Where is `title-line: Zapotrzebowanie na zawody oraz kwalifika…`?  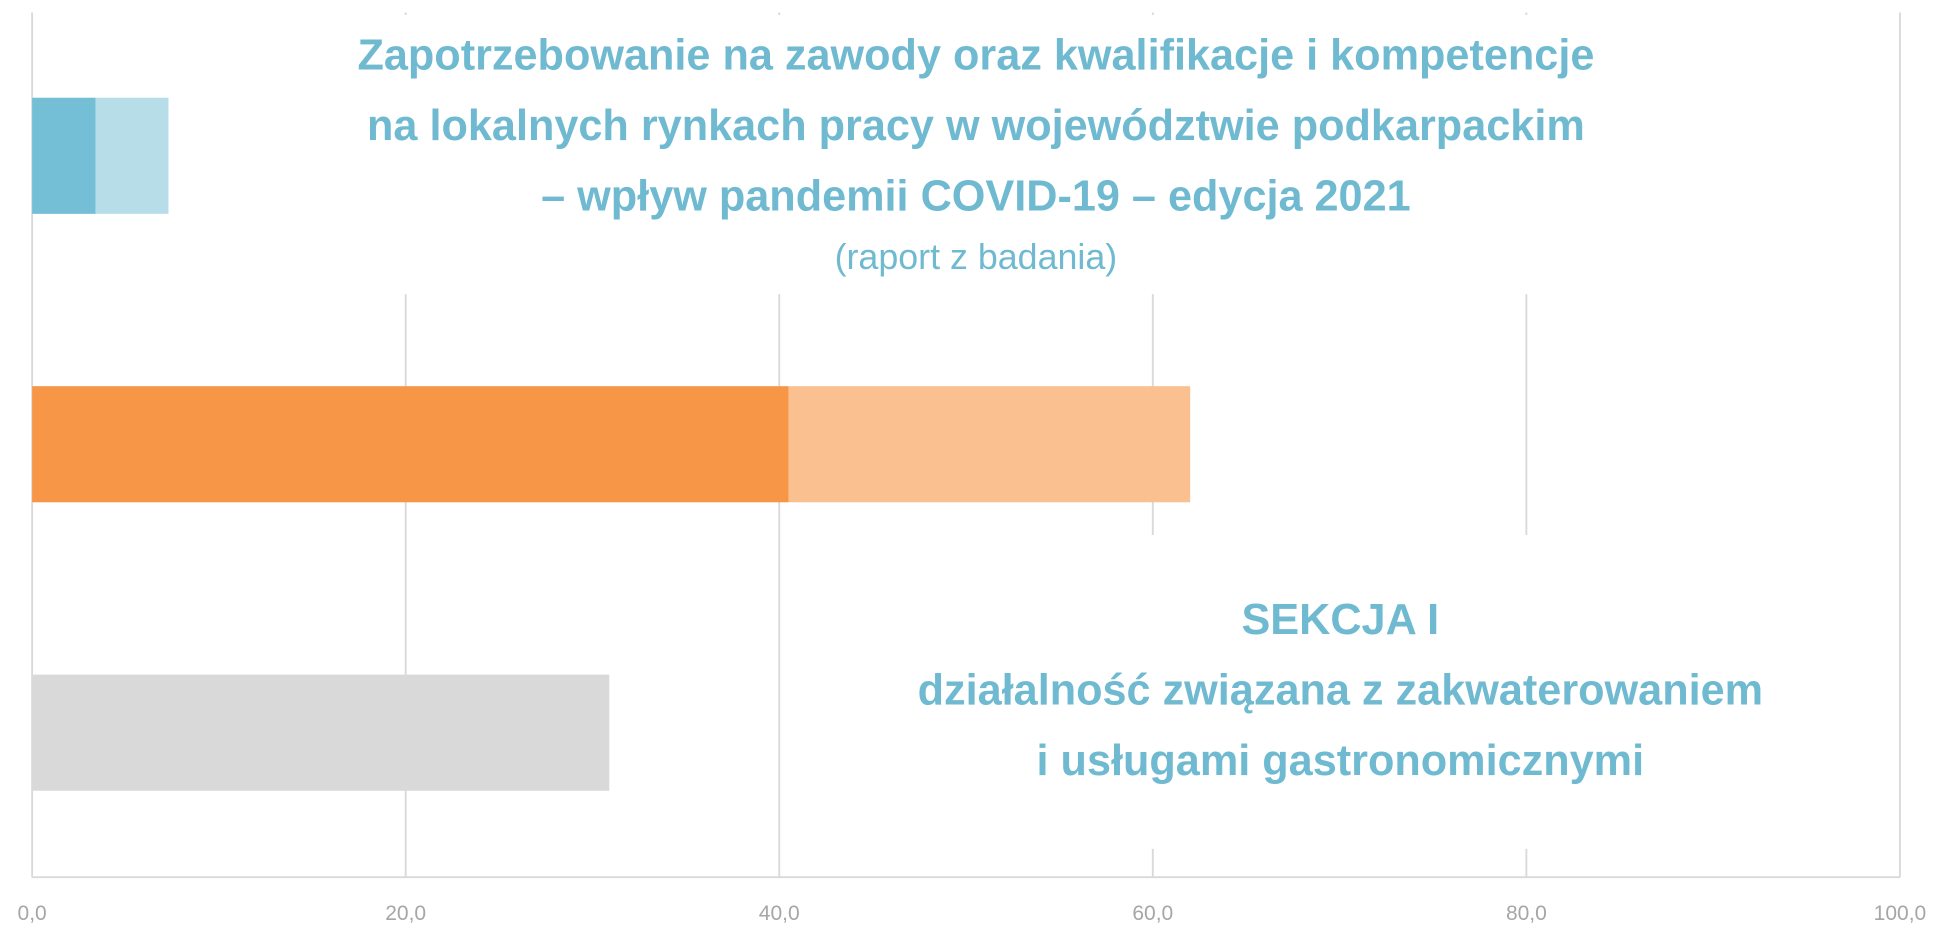 title-line: Zapotrzebowanie na zawody oraz kwalifika… is located at coordinates (975, 56).